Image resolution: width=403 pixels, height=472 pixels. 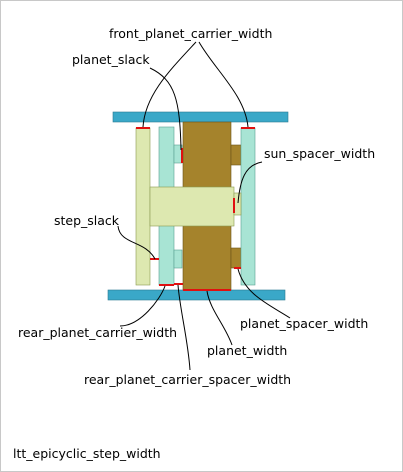 I want to click on label-planet-spacer-width: planet_spacer_width, so click(x=304, y=323).